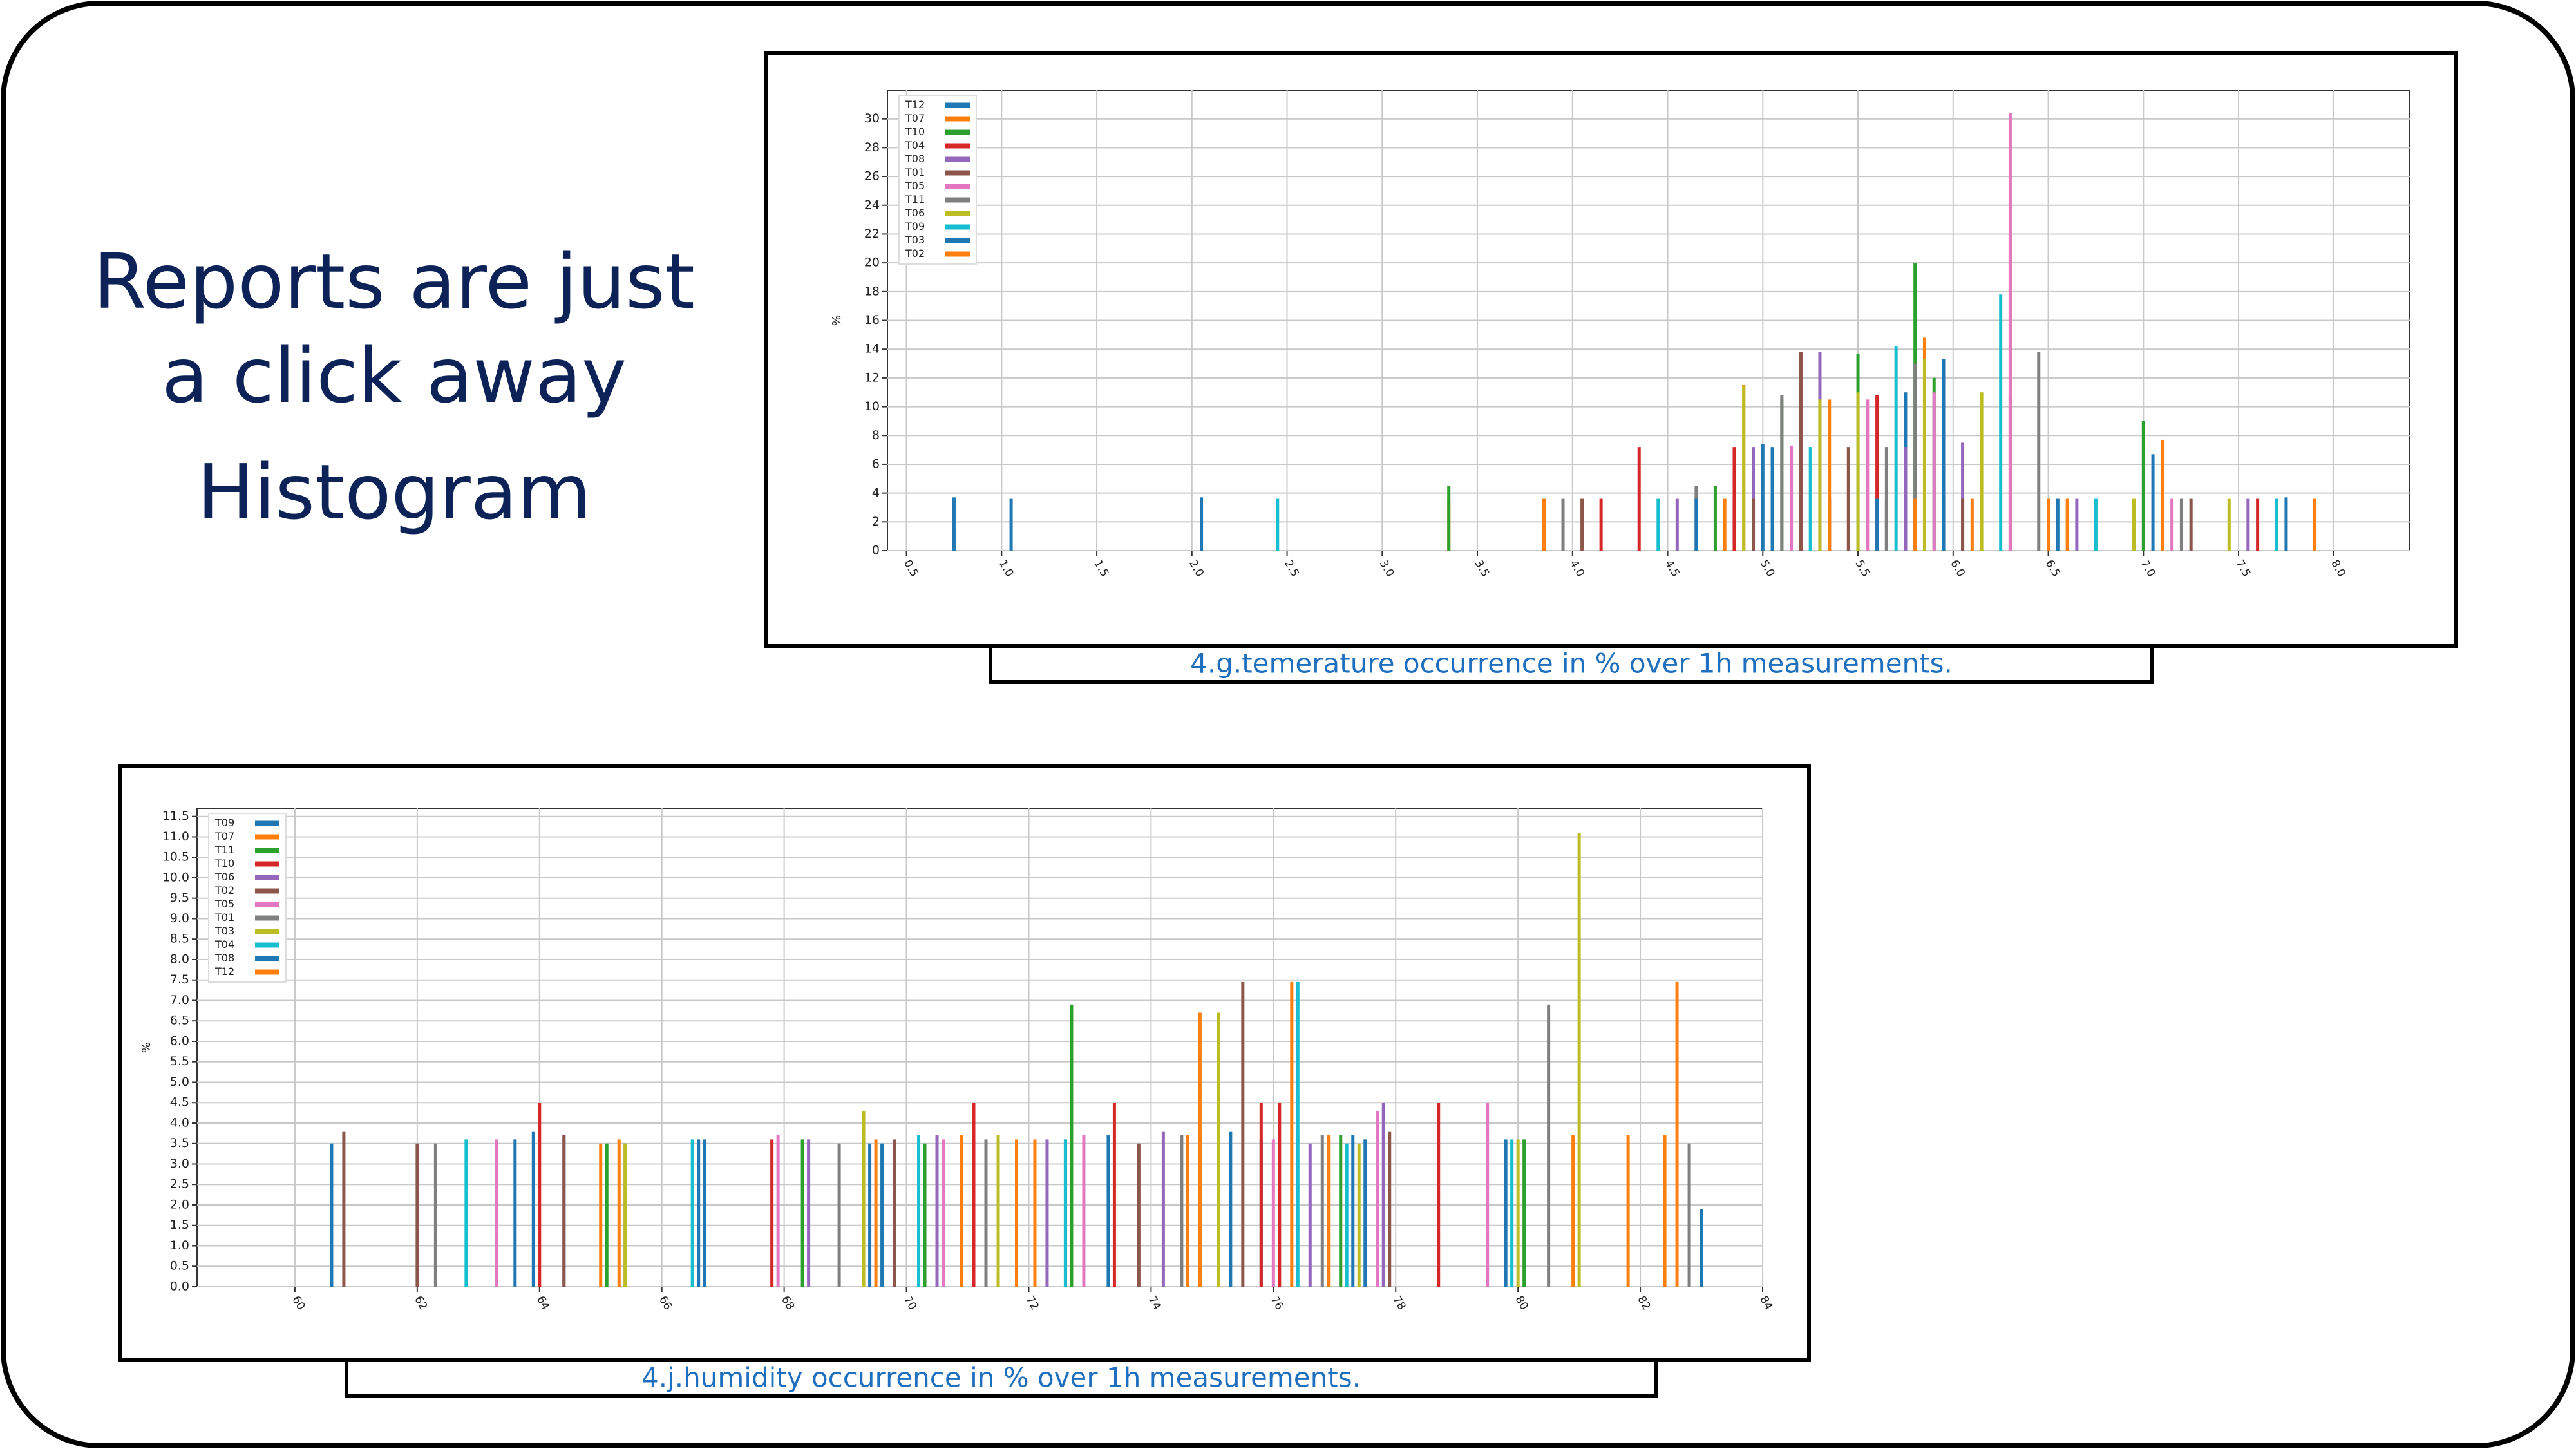  What do you see at coordinates (224, 823) in the screenshot?
I see `legend-label: T09` at bounding box center [224, 823].